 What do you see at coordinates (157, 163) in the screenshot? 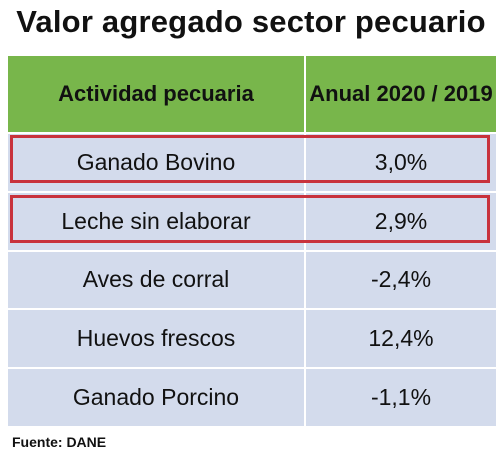
I see `row-activity: Ganado Bovino` at bounding box center [157, 163].